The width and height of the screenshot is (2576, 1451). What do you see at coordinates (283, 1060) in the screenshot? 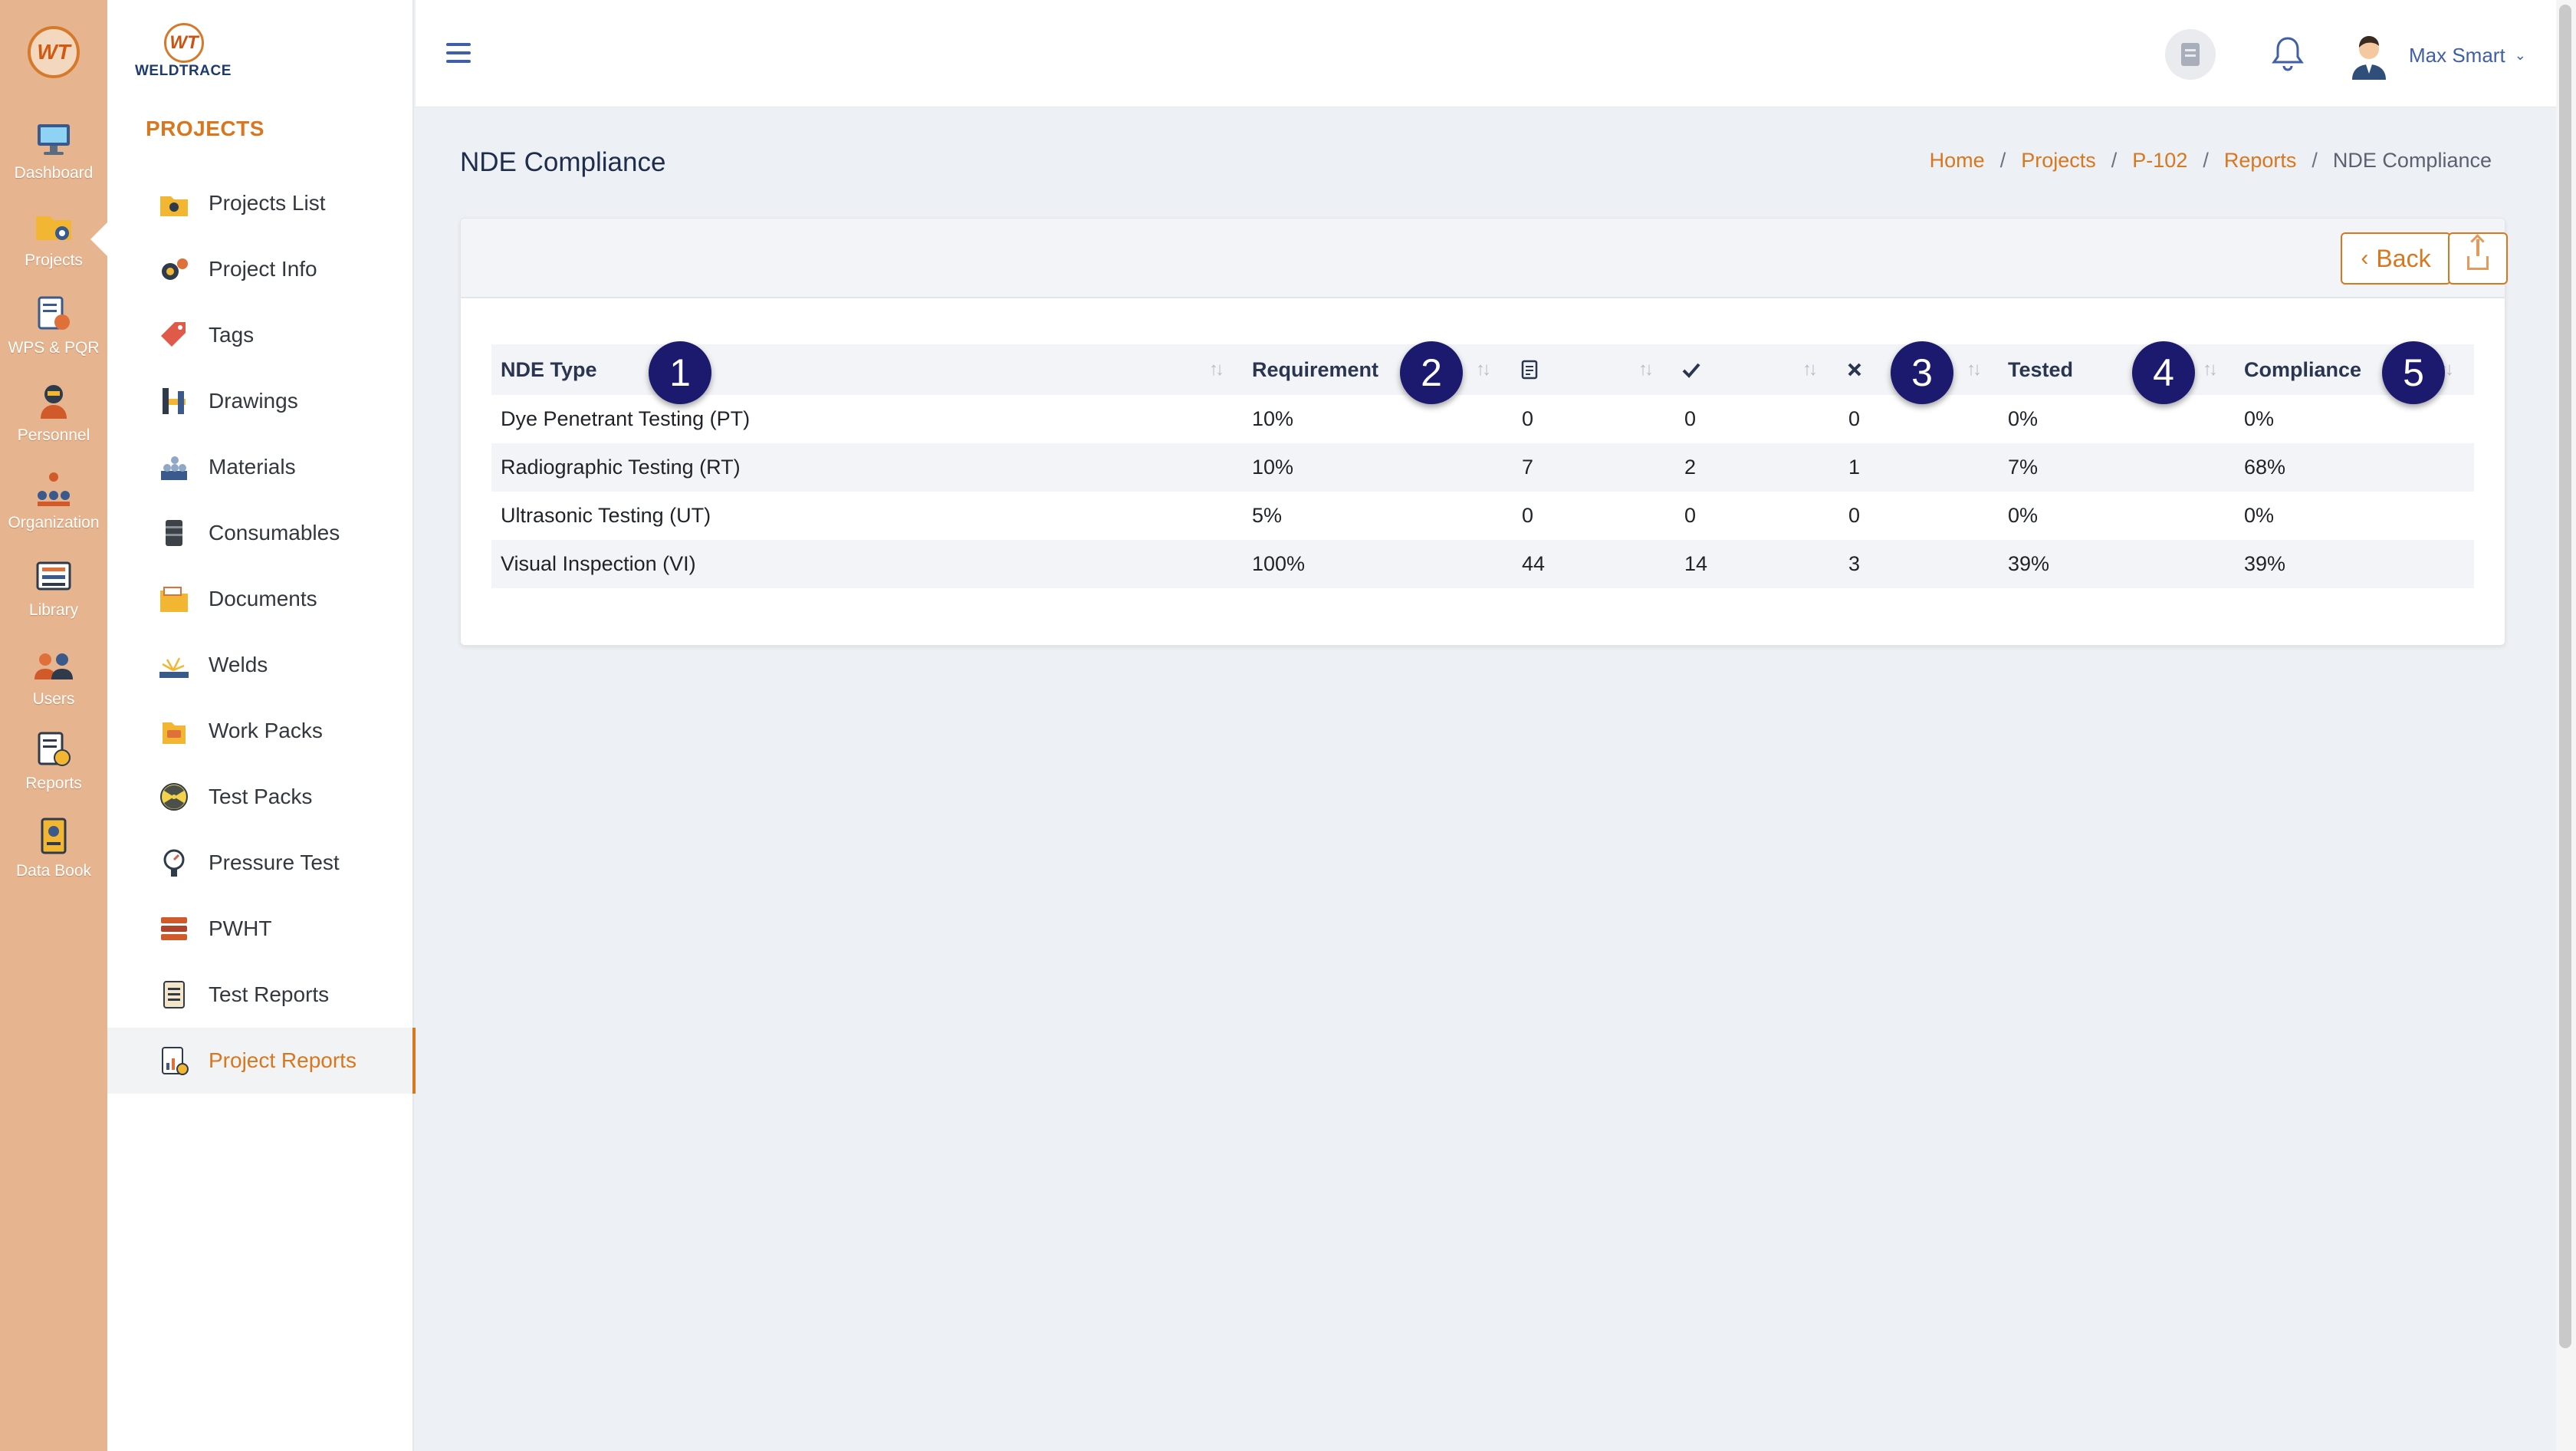
I see `sidebar-item-label: Project Reports` at bounding box center [283, 1060].